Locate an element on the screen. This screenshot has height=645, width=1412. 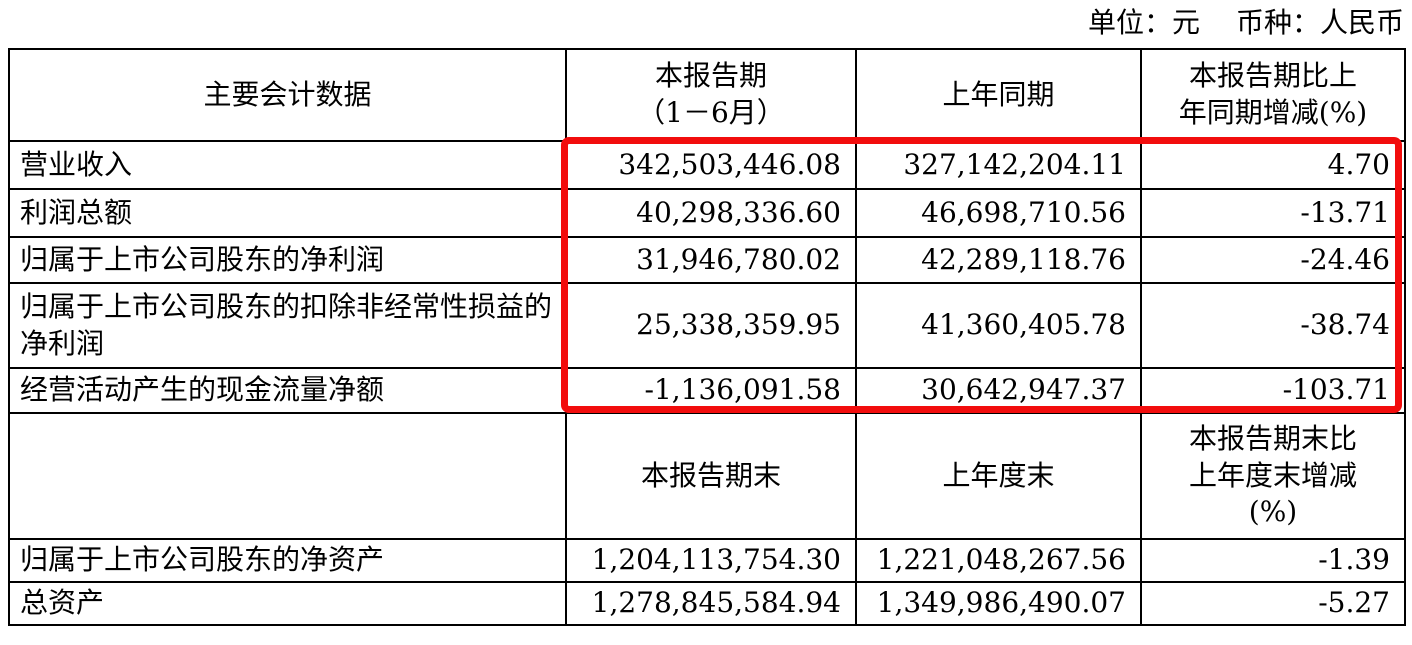
table-row-total-profit: 利润总额 40,298,336.60 46,698,710.56 -13.71 is located at coordinates (707, 213).